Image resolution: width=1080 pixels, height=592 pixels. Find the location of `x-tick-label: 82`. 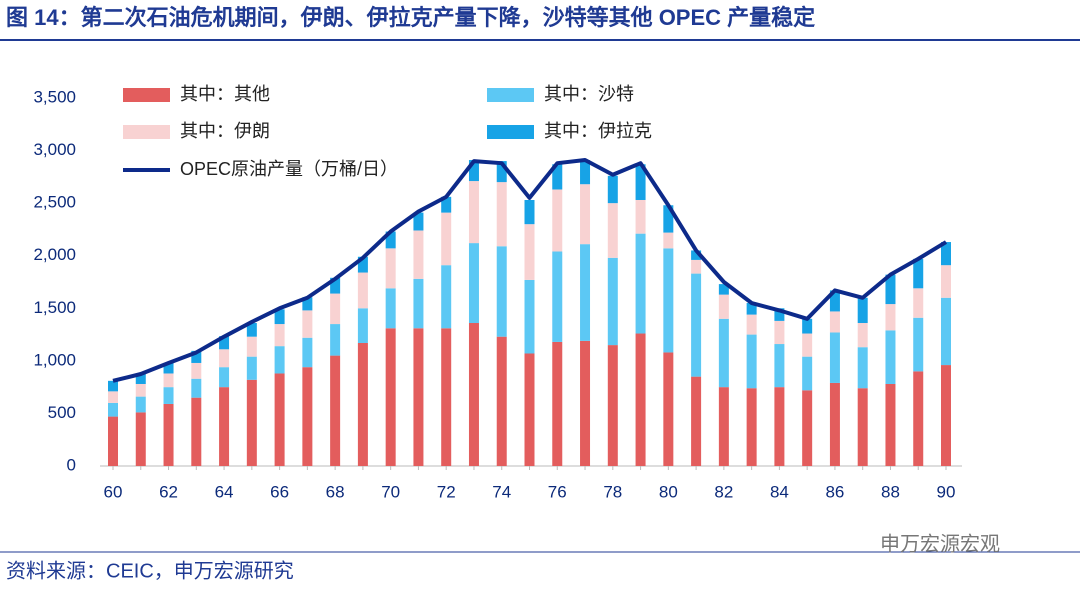

x-tick-label: 82 is located at coordinates (723, 491).